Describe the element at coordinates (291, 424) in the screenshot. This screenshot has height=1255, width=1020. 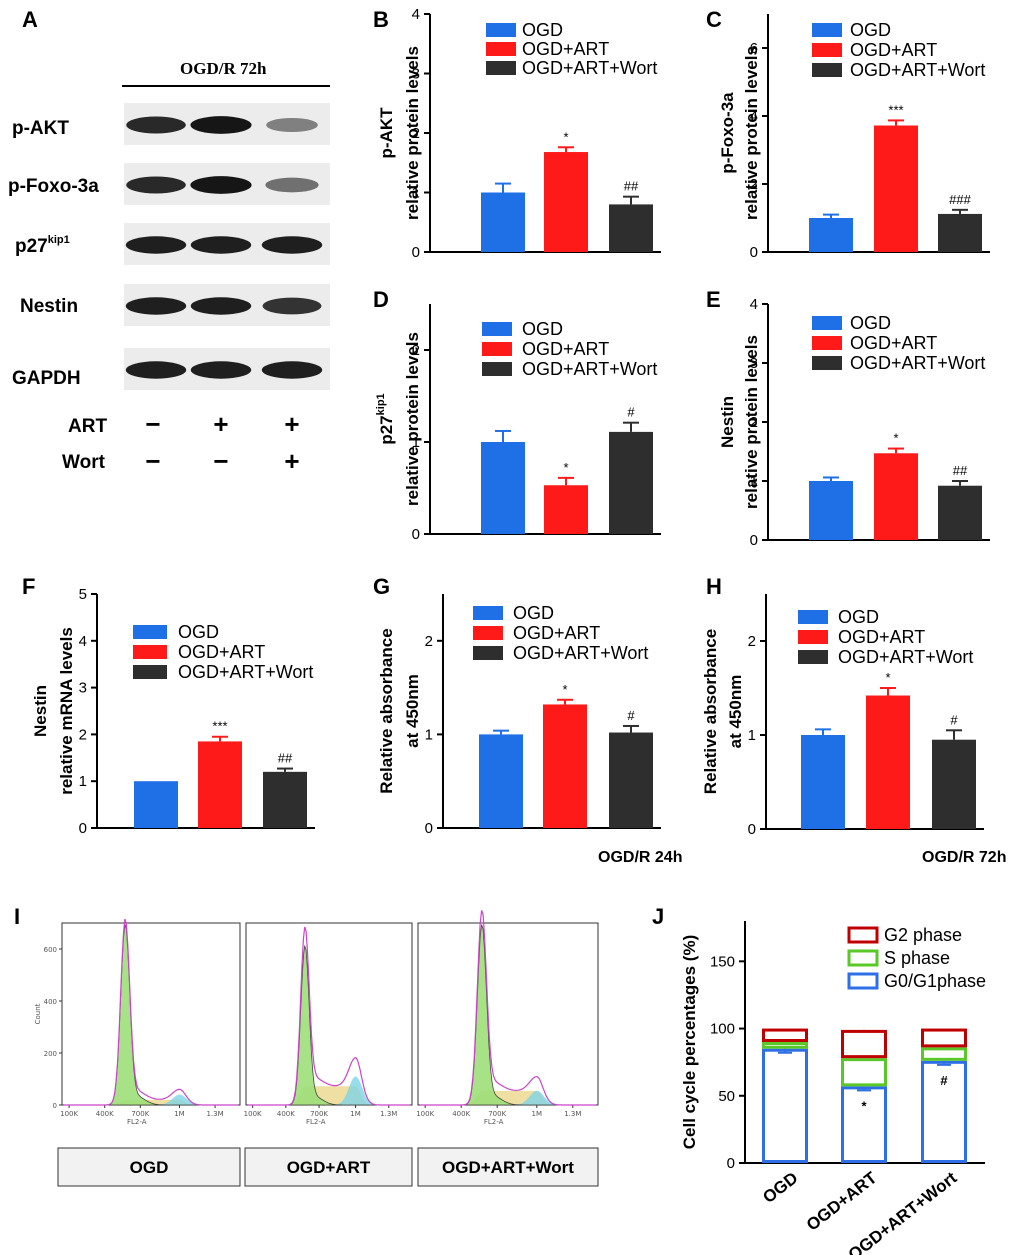
I see `art-sign-lane3: +` at that location.